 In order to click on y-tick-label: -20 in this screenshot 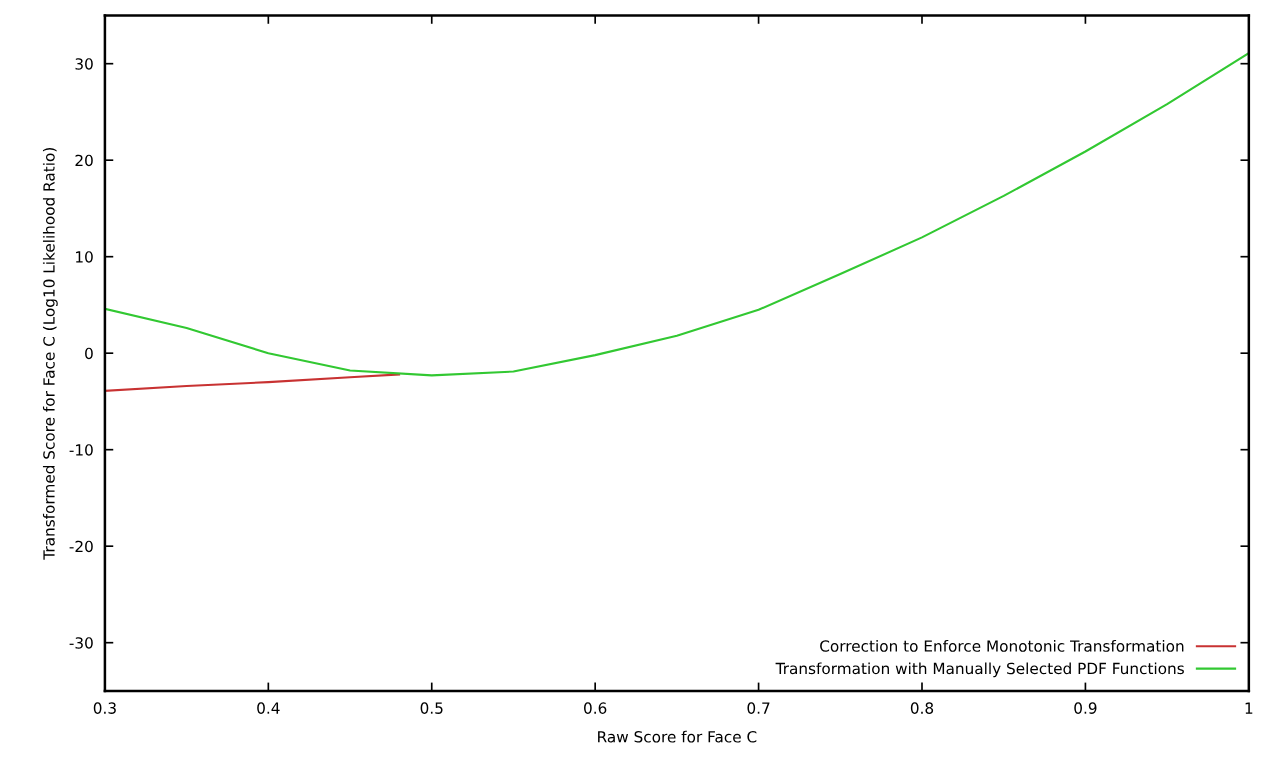, I will do `click(81, 546)`.